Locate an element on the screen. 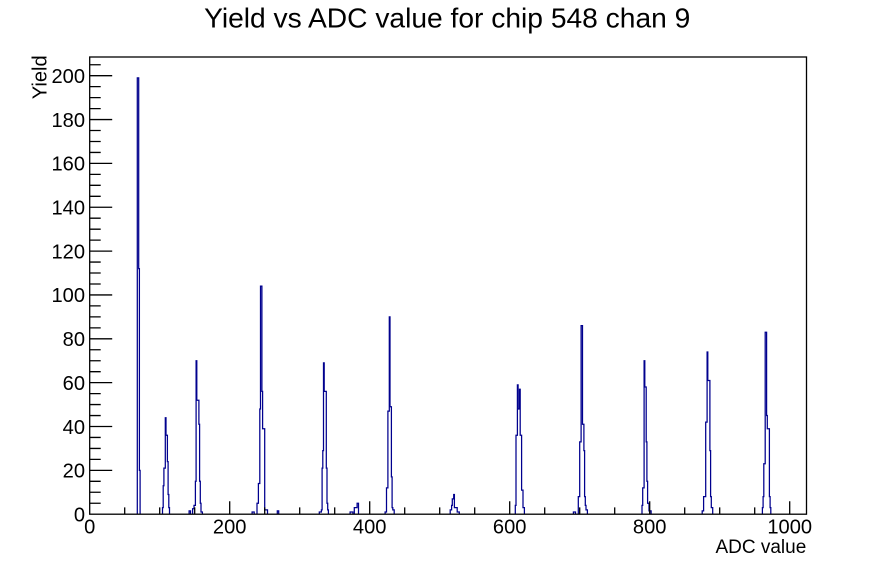 This screenshot has height=577, width=896. svg-text: 20 is located at coordinates (74, 472).